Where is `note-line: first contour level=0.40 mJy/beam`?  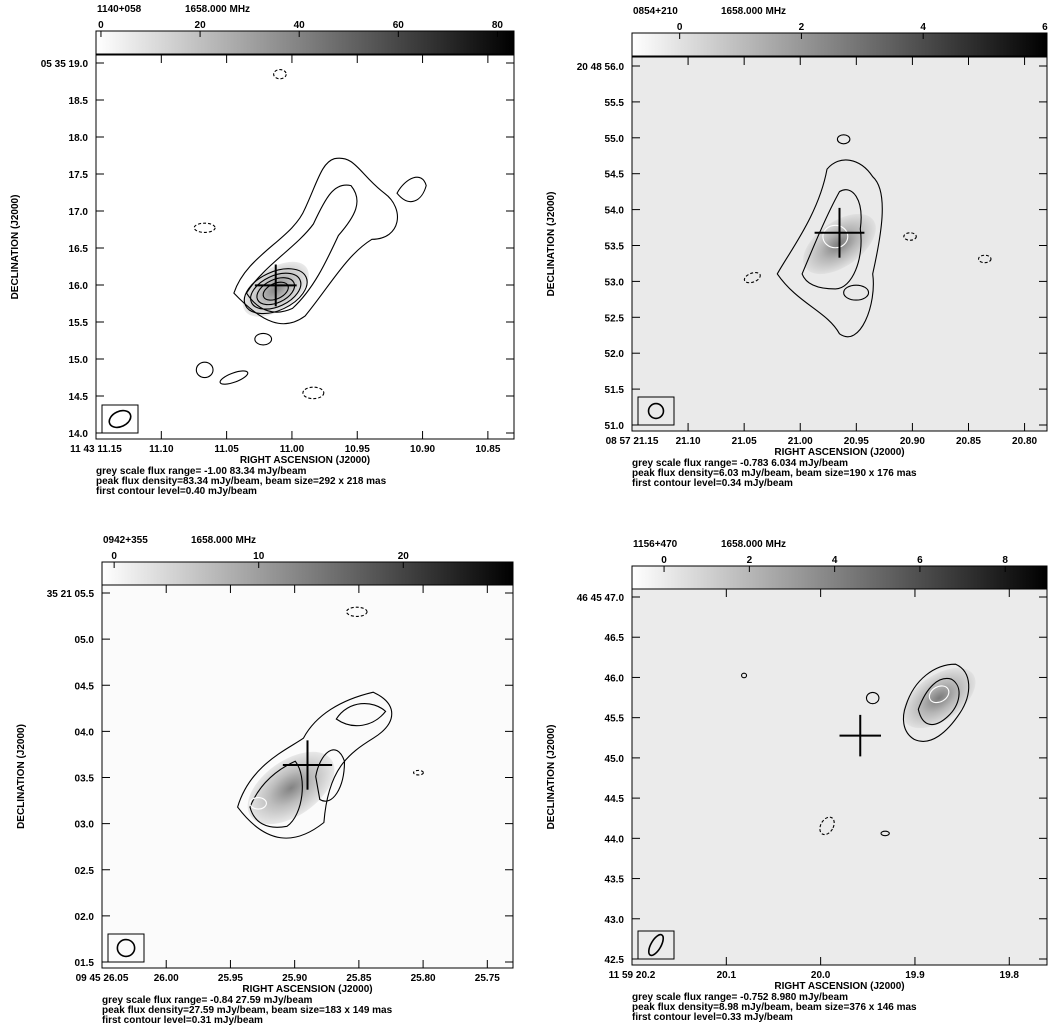 note-line: first contour level=0.40 mJy/beam is located at coordinates (176, 491).